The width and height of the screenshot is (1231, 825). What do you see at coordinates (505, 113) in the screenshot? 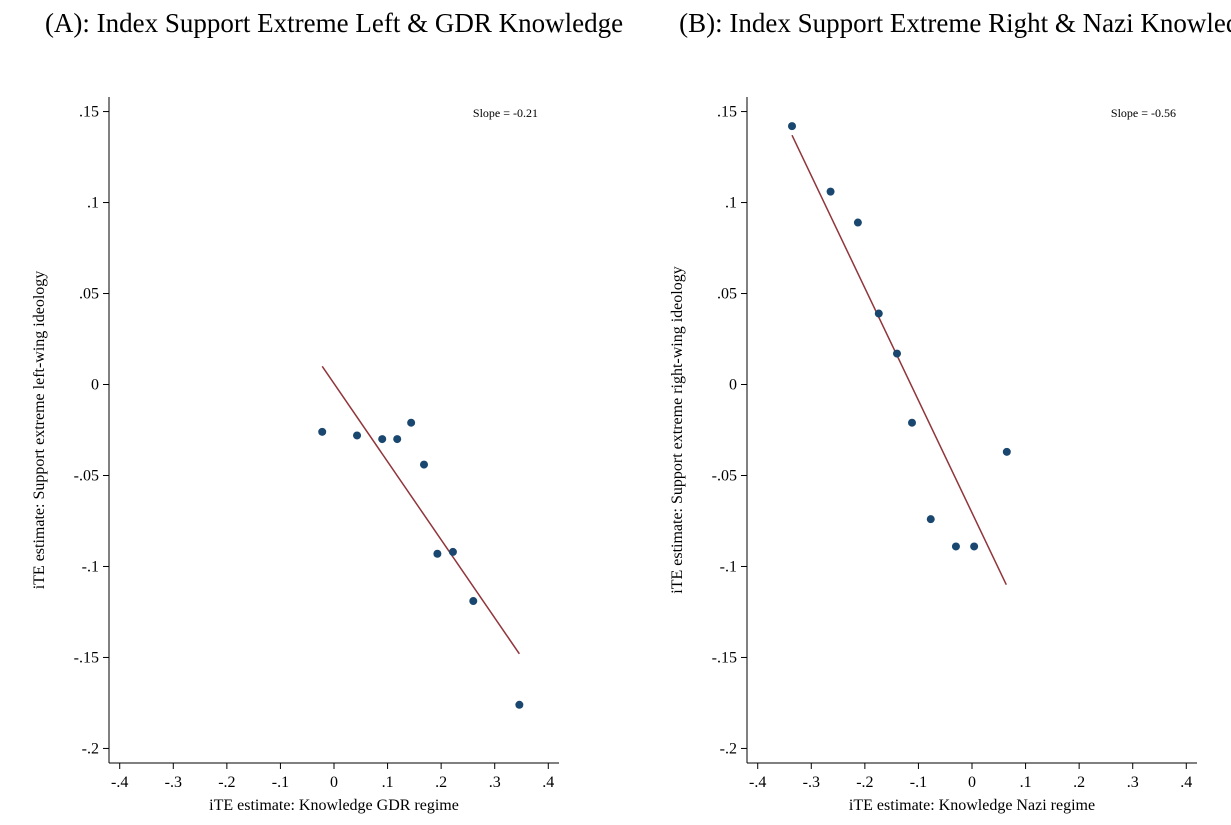
I see `annotation: Slope = -0.21` at bounding box center [505, 113].